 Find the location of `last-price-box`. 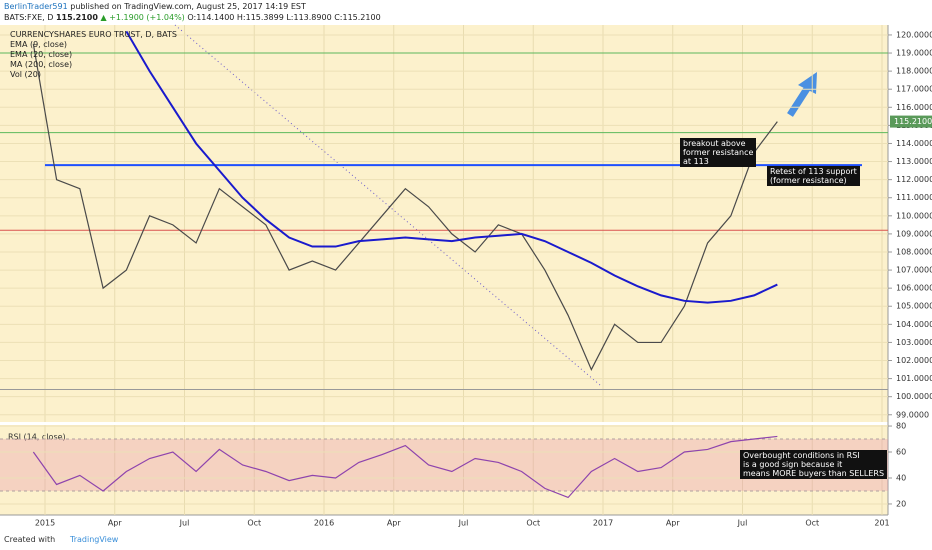

last-price-box is located at coordinates (911, 121).